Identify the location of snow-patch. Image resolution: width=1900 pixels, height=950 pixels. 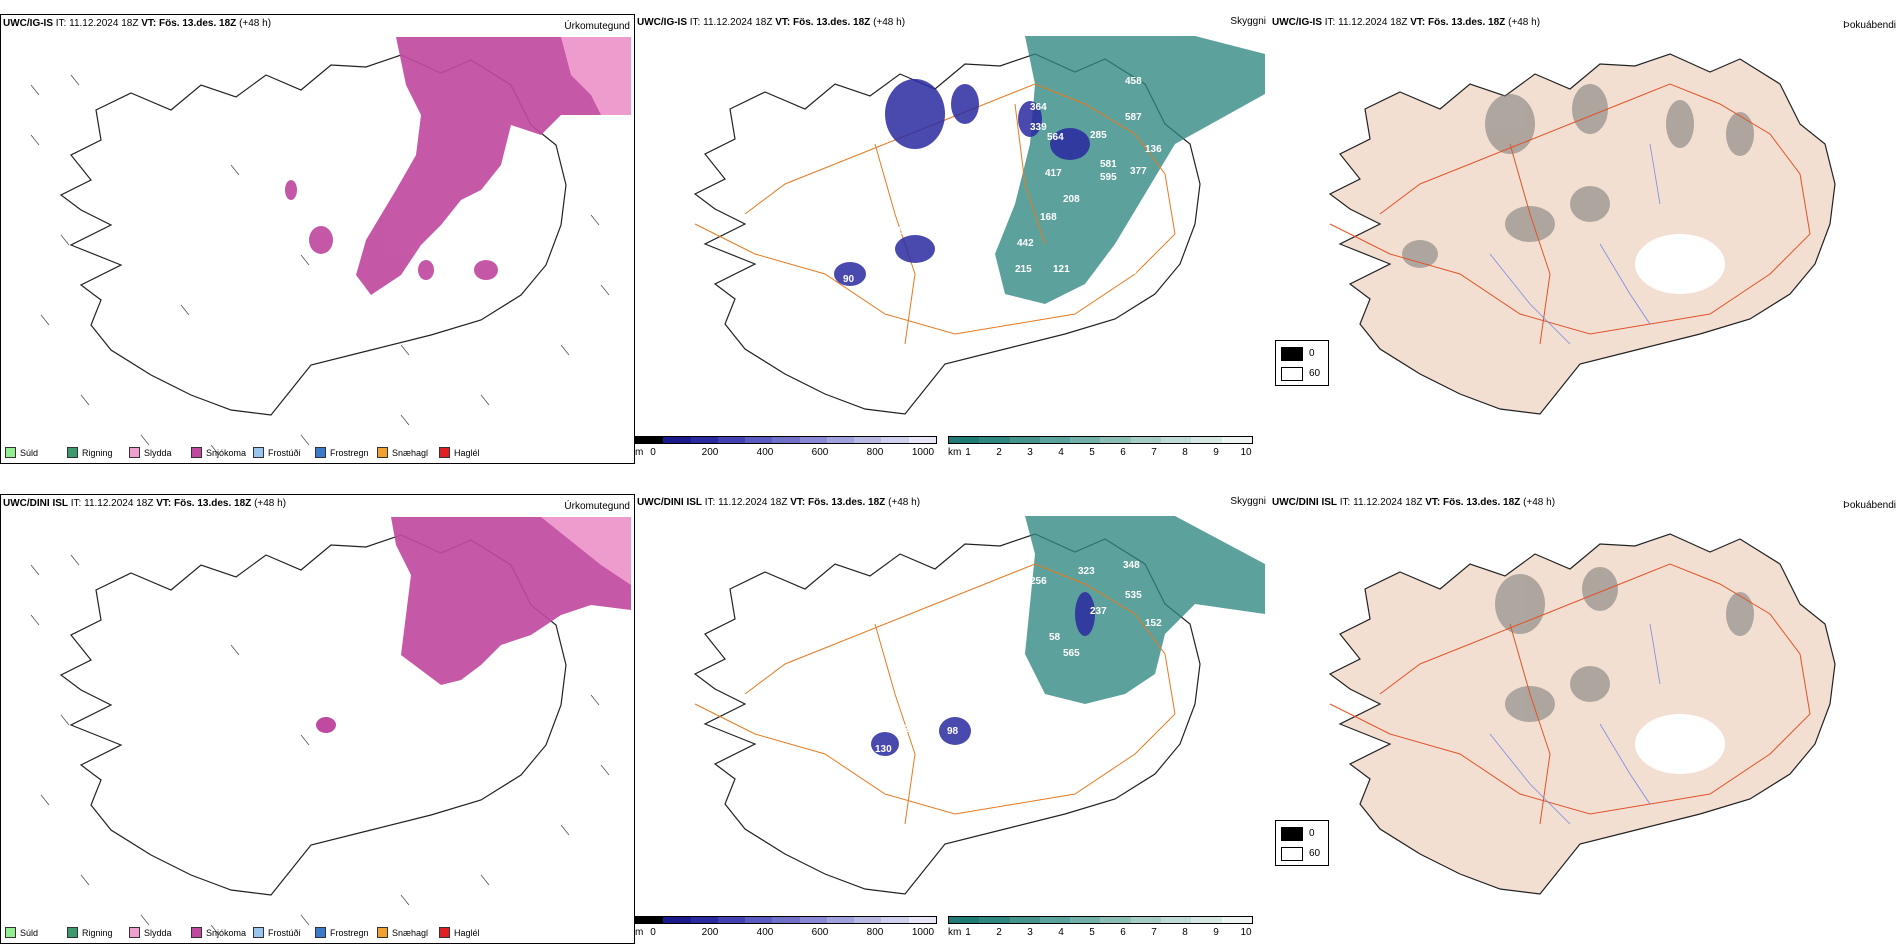
(326, 725).